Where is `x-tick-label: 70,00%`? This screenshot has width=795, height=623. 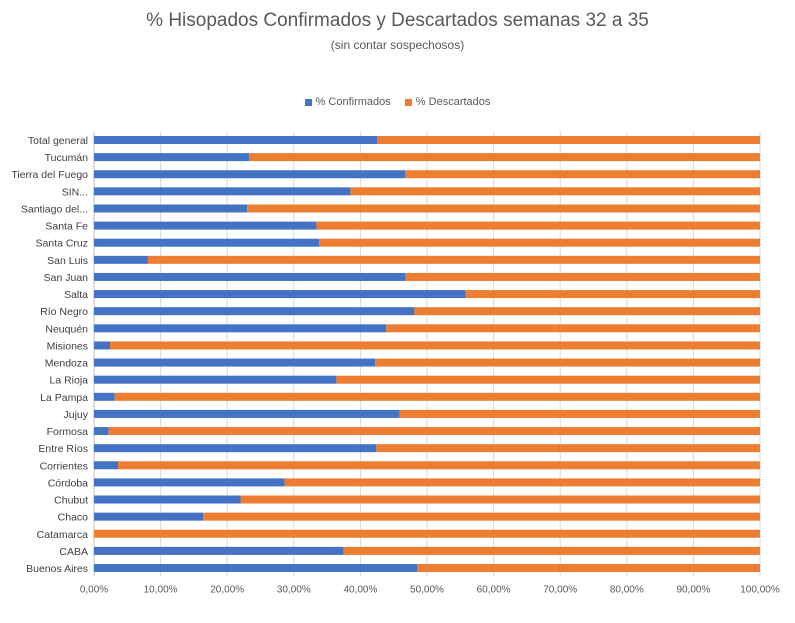 x-tick-label: 70,00% is located at coordinates (560, 590).